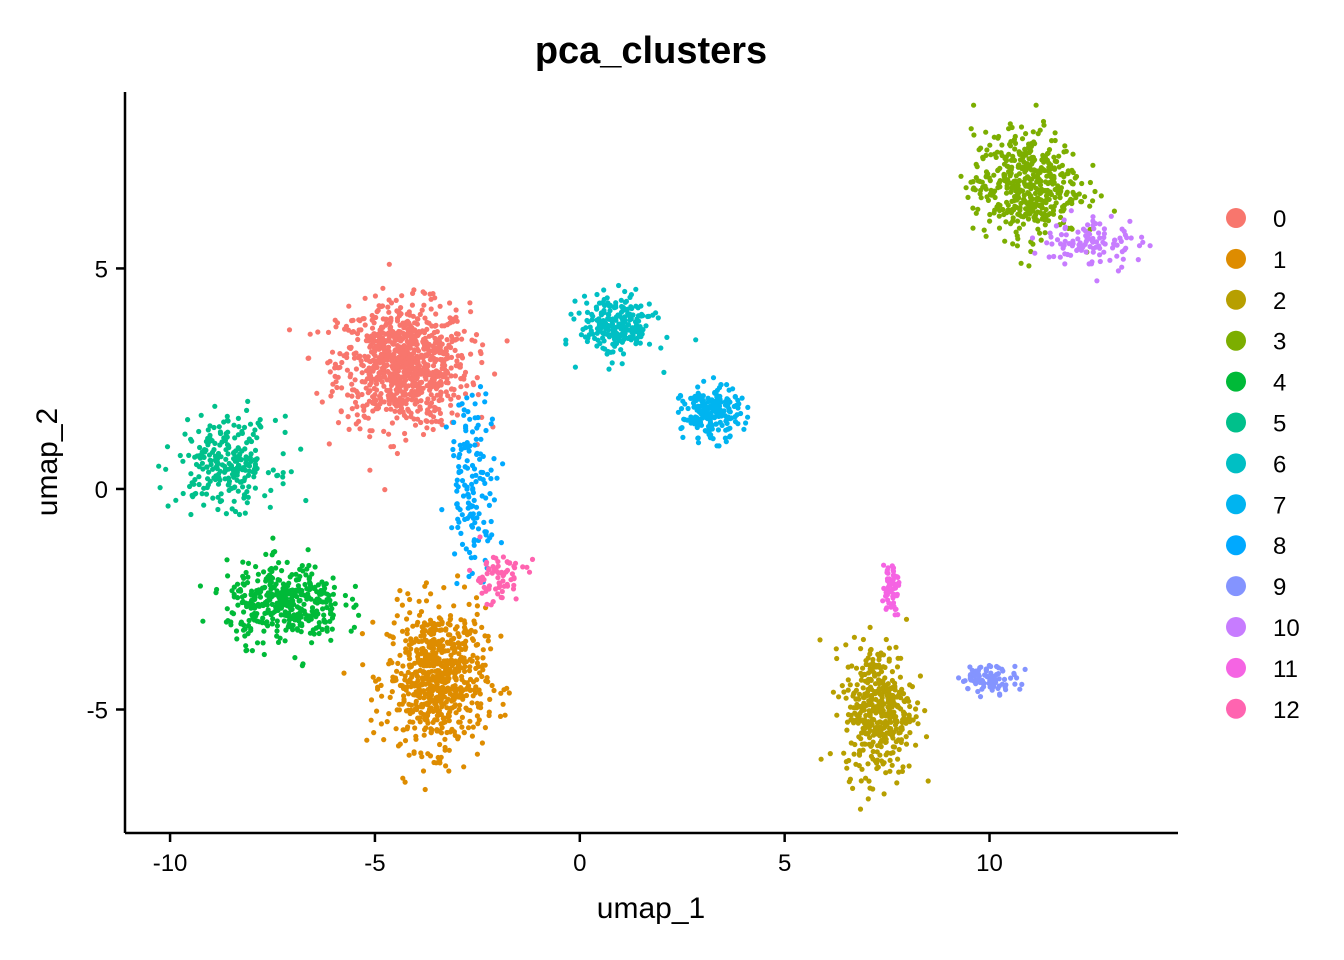 Image resolution: width=1344 pixels, height=960 pixels. Describe the element at coordinates (1256, 464) in the screenshot. I see `legend-item-6: 6` at that location.